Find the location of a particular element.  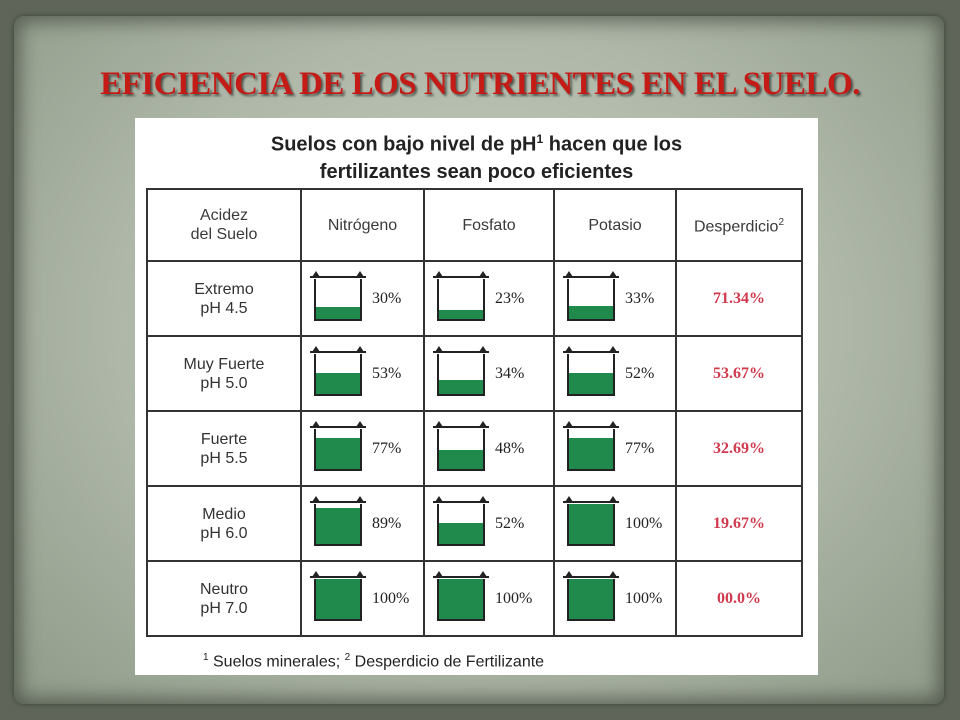

table-row: Extremo pH 4.5 30% 23% 33% 71.34% is located at coordinates (474, 298).